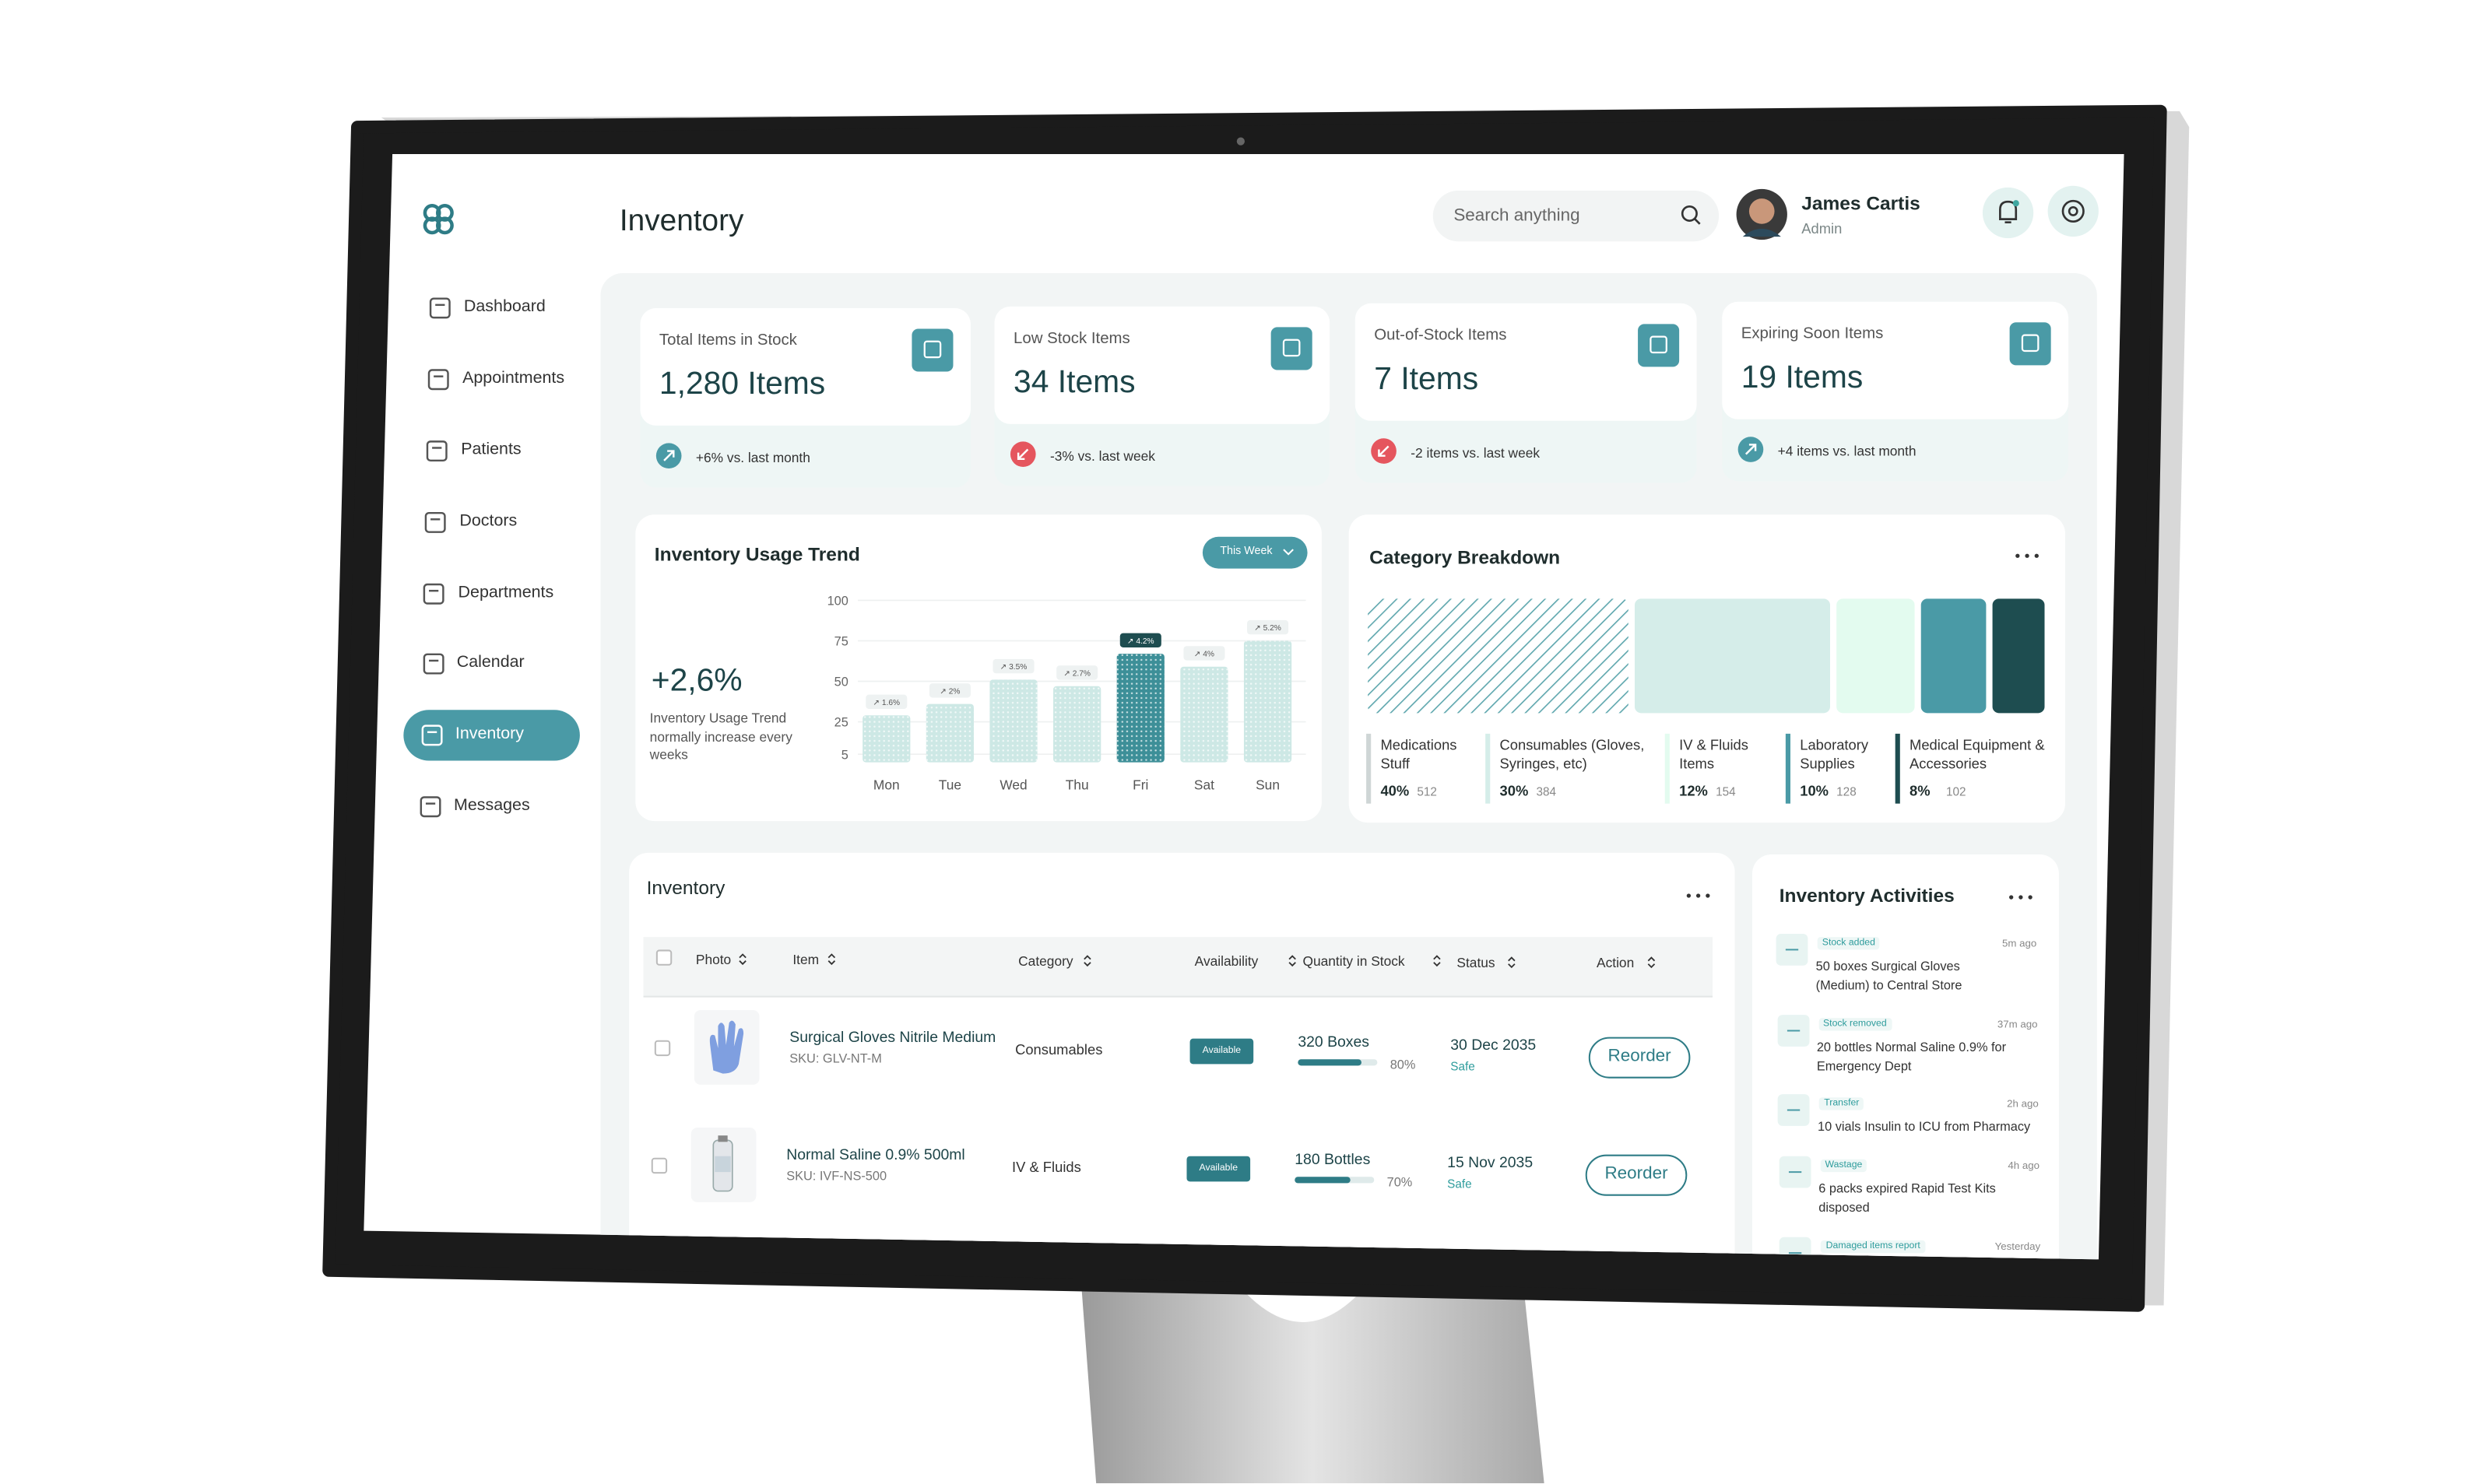  I want to click on y-tick-label: 25, so click(841, 723).